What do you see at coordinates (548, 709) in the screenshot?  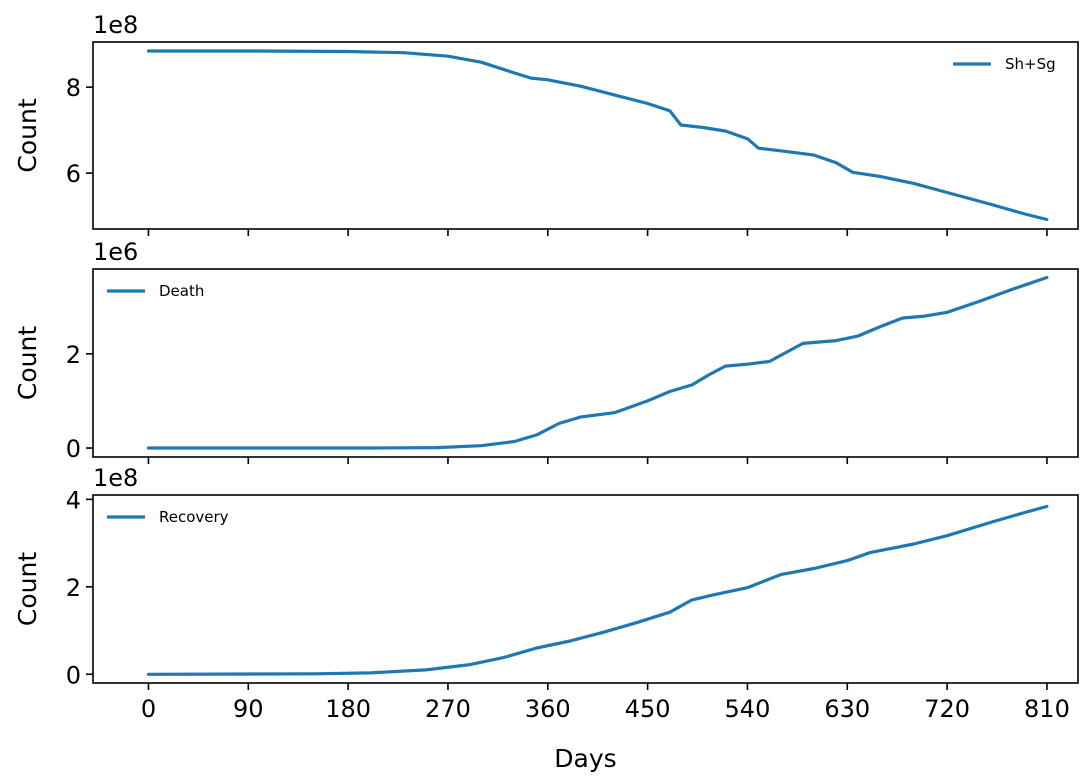 I see `x-tick-label: 360` at bounding box center [548, 709].